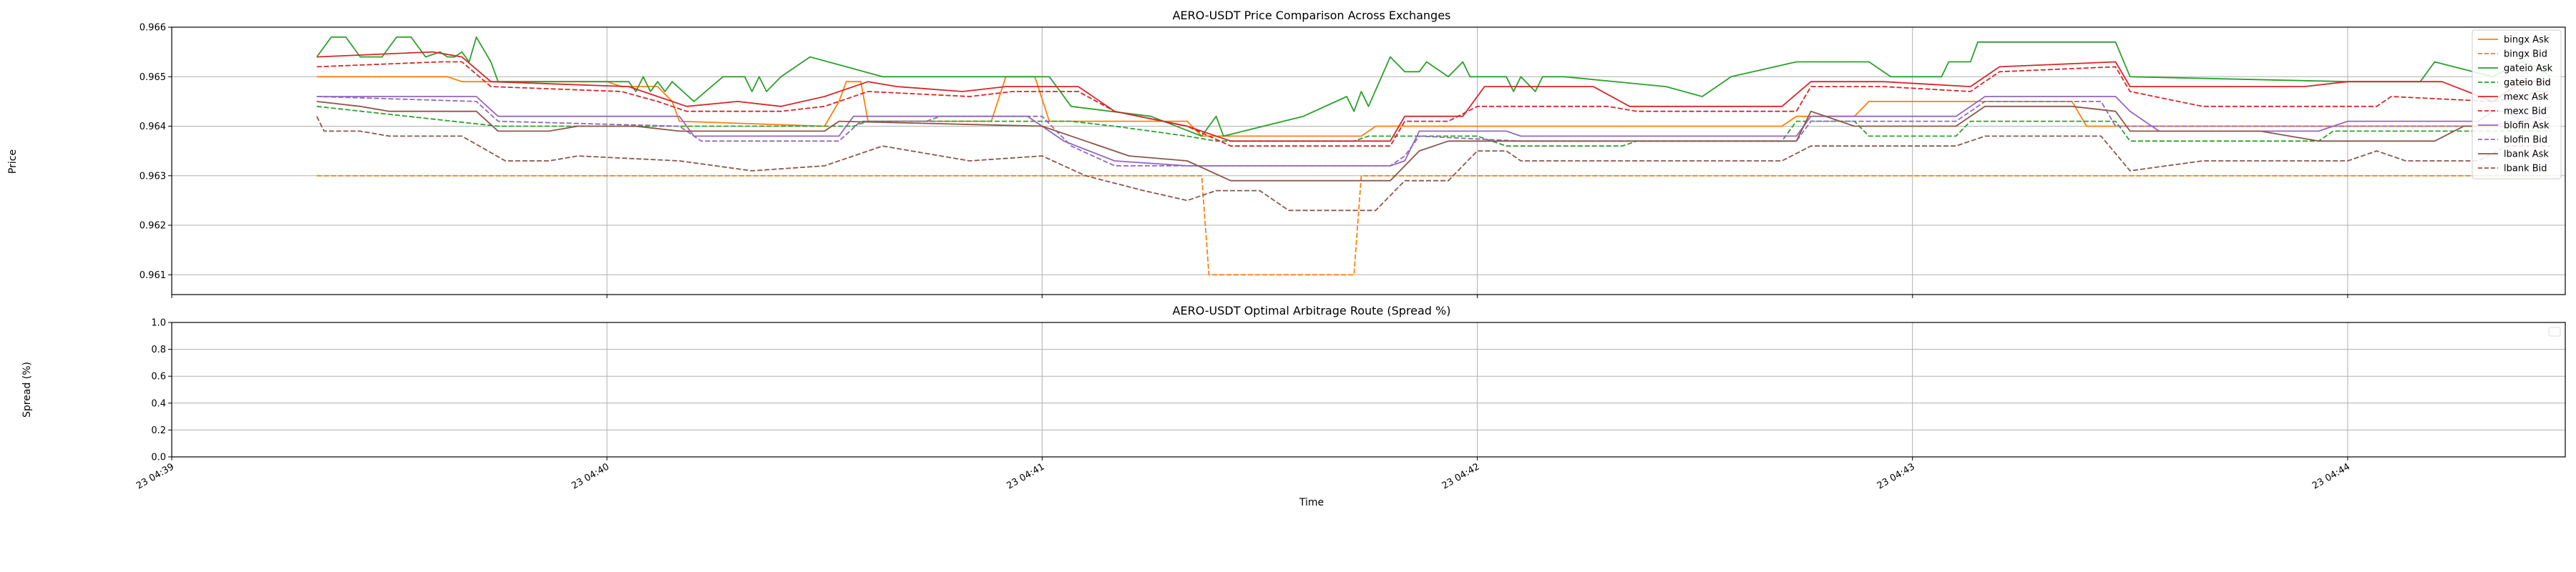 This screenshot has width=2576, height=572. Describe the element at coordinates (158, 323) in the screenshot. I see `spread-ytick-label: 1.0` at that location.